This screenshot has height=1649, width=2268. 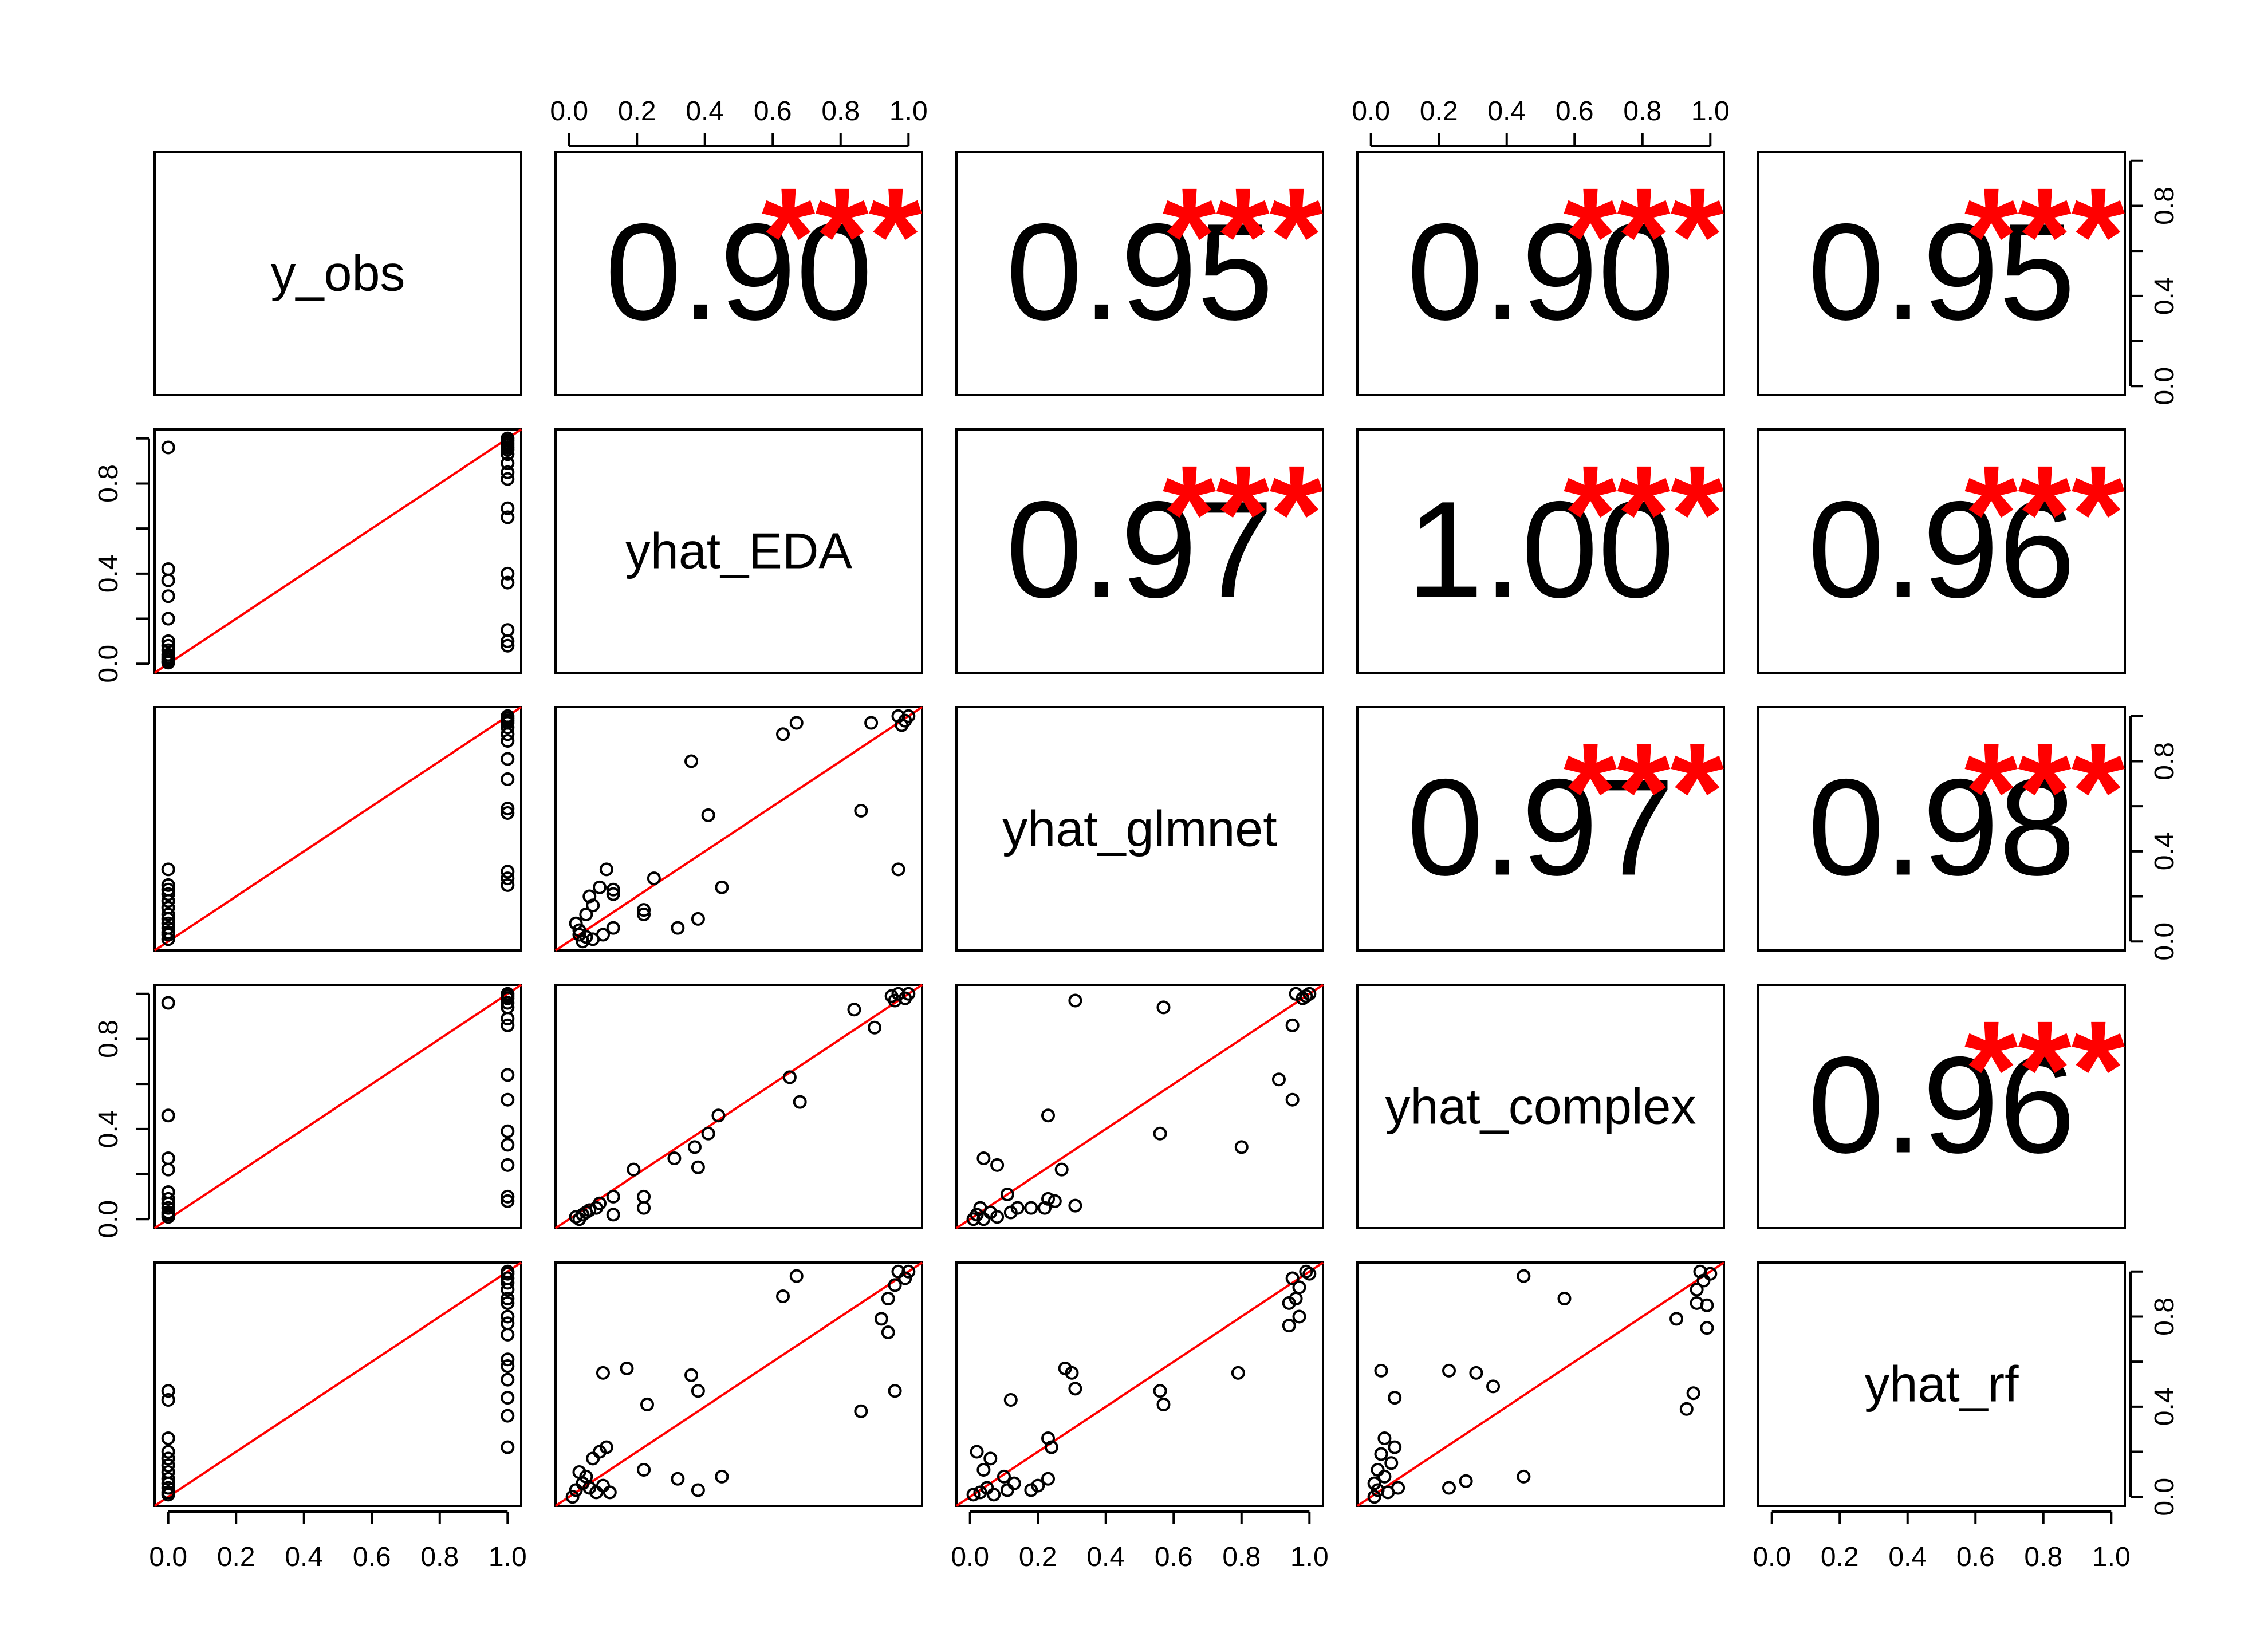 I want to click on variable-label: yhat_rf, so click(x=1942, y=1385).